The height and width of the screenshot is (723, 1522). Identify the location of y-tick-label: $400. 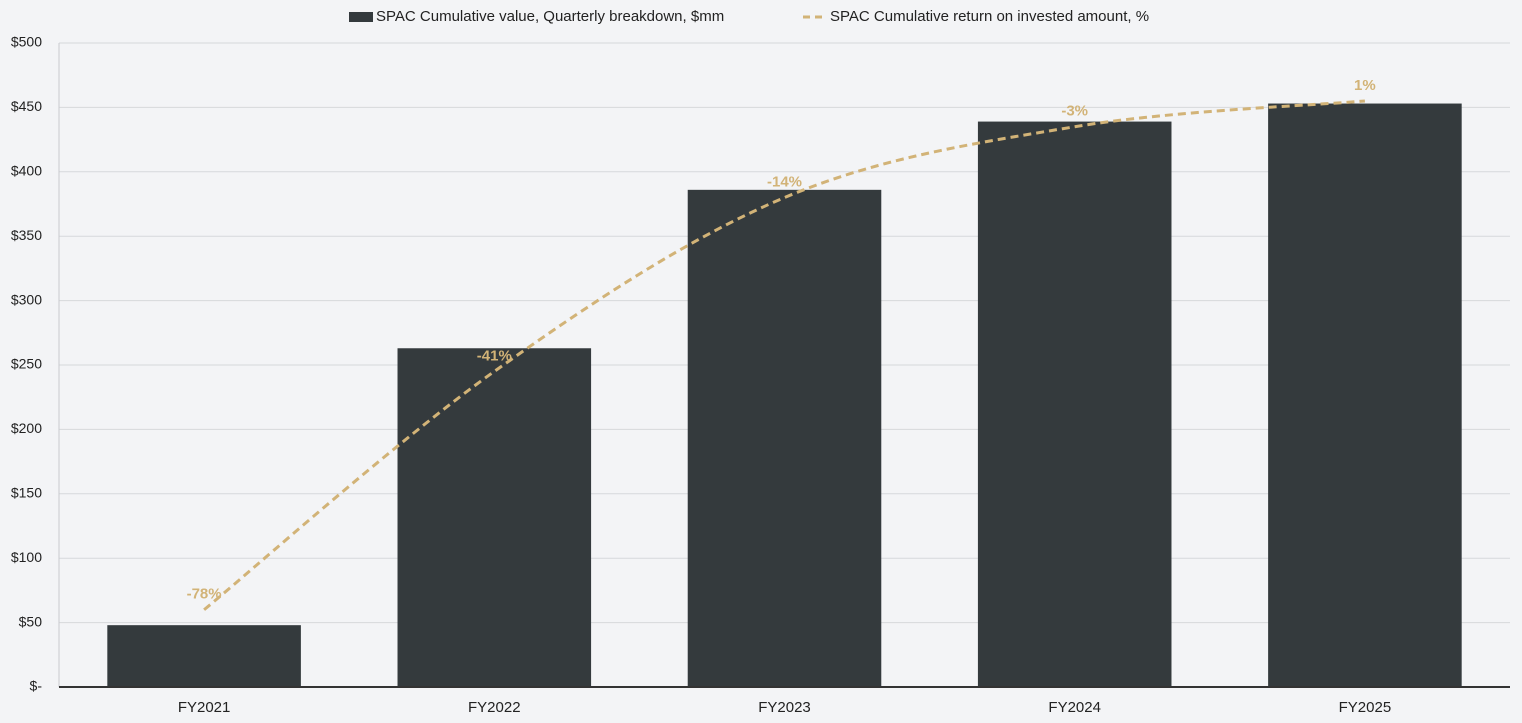
(26, 171).